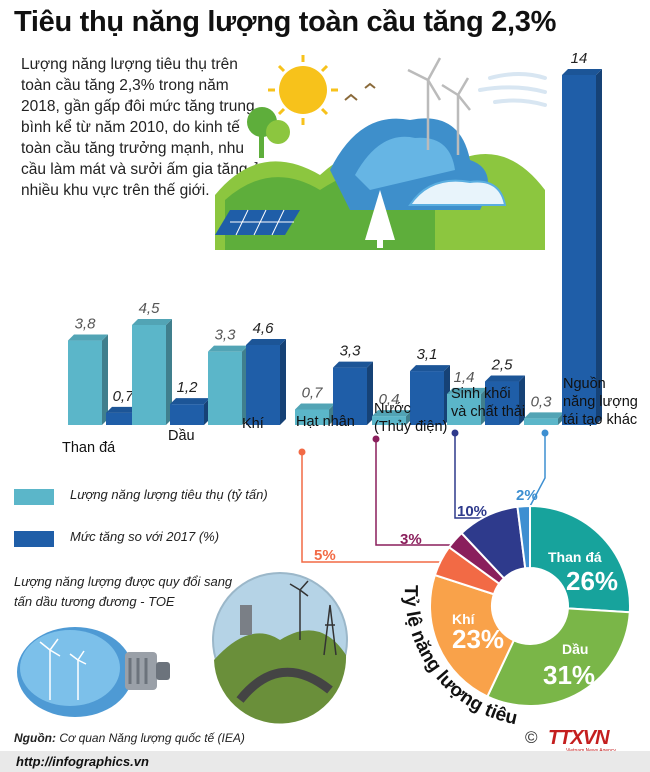 The image size is (650, 772). Describe the element at coordinates (411, 539) in the screenshot. I see `pie-small-label-5: 3%` at that location.